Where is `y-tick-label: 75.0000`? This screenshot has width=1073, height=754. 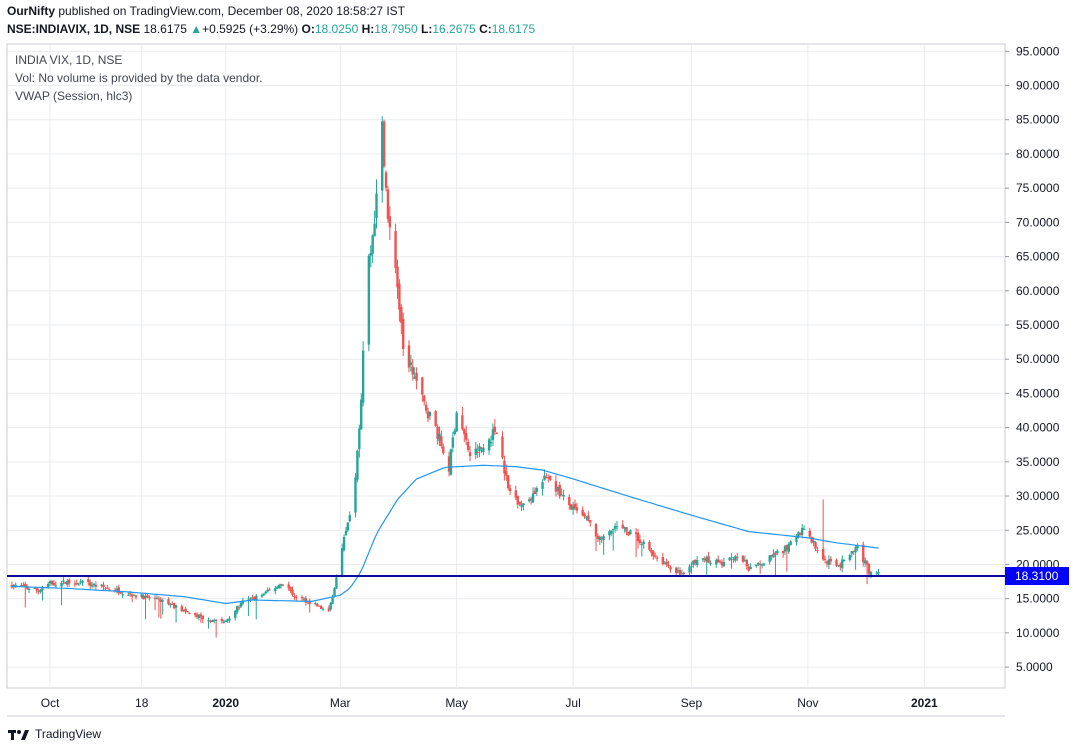
y-tick-label: 75.0000 is located at coordinates (1038, 188).